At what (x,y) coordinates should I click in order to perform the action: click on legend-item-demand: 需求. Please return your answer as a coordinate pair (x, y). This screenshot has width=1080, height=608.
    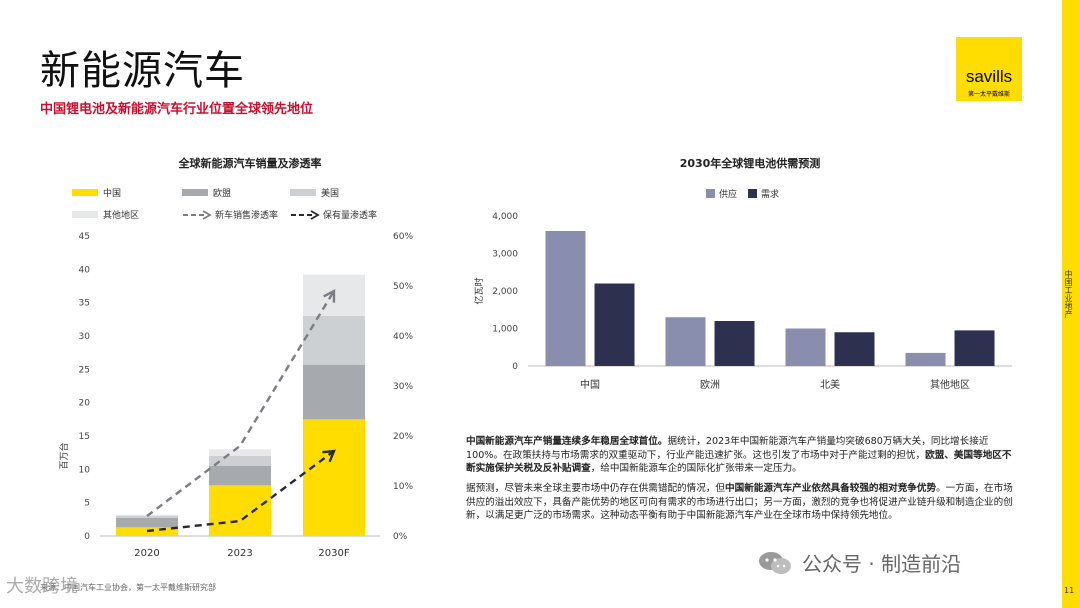
    Looking at the image, I should click on (763, 193).